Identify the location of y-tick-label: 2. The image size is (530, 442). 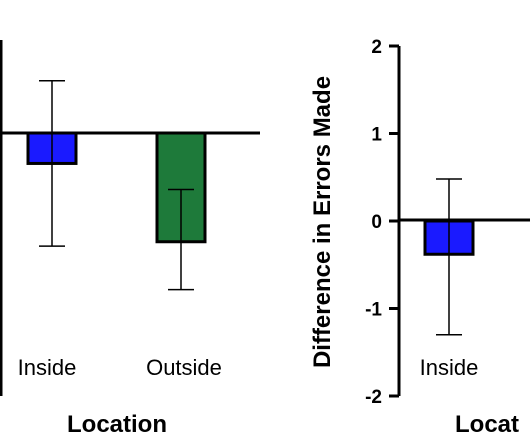
(376, 47).